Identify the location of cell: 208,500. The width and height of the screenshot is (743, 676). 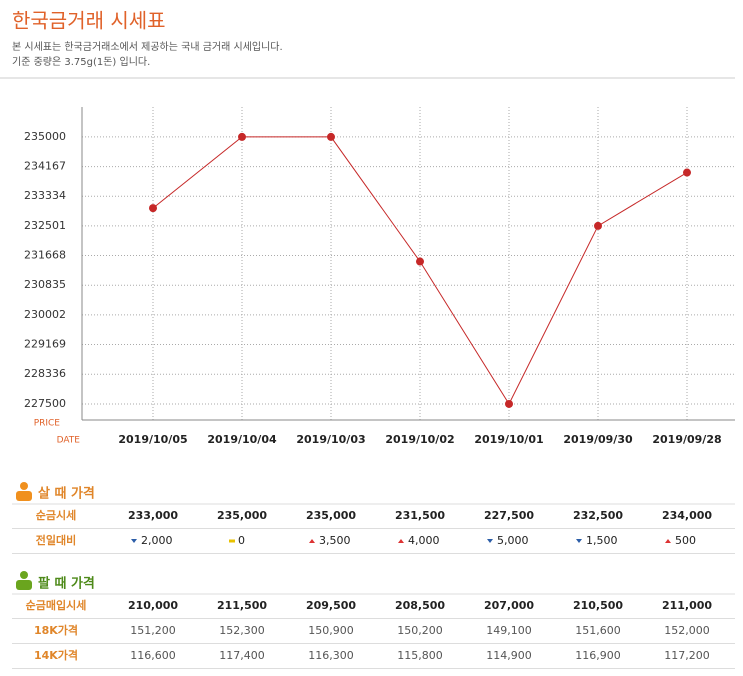
(420, 605).